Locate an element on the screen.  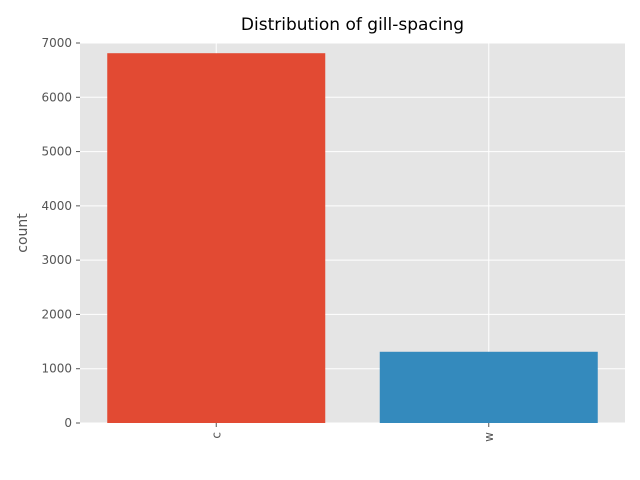
y-axis-label: count is located at coordinates (23, 233).